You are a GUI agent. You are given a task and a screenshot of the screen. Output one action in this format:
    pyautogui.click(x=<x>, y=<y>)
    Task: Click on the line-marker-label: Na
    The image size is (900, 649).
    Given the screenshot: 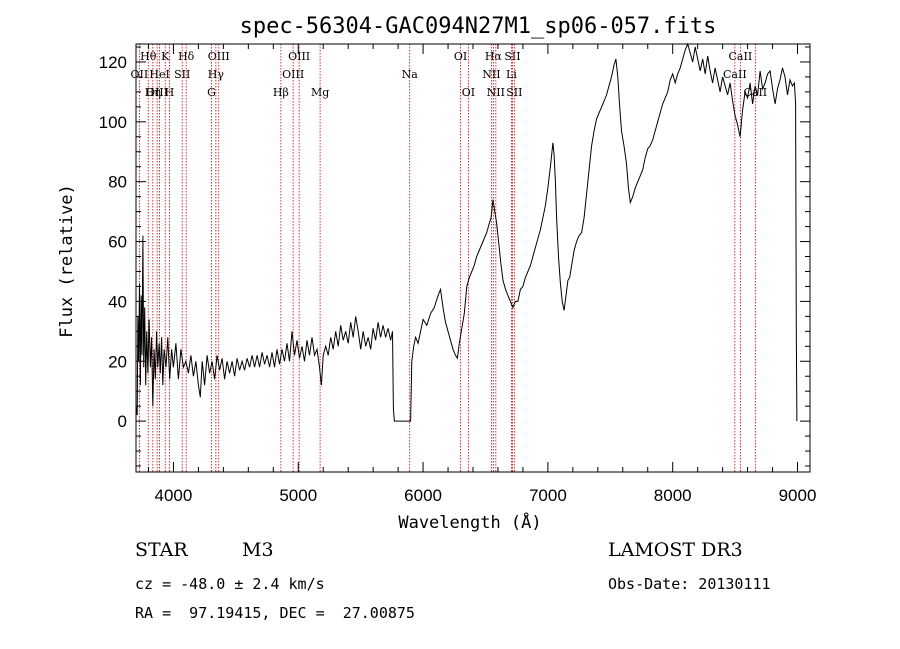 What is the action you would take?
    pyautogui.click(x=410, y=74)
    